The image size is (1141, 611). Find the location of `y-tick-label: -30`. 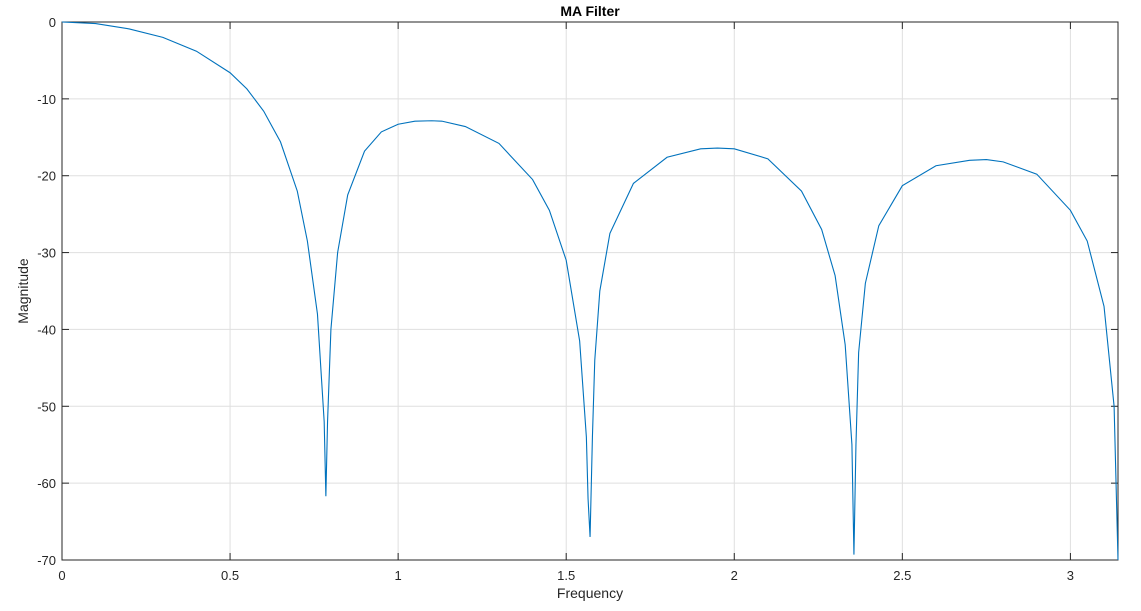

y-tick-label: -30 is located at coordinates (46, 253).